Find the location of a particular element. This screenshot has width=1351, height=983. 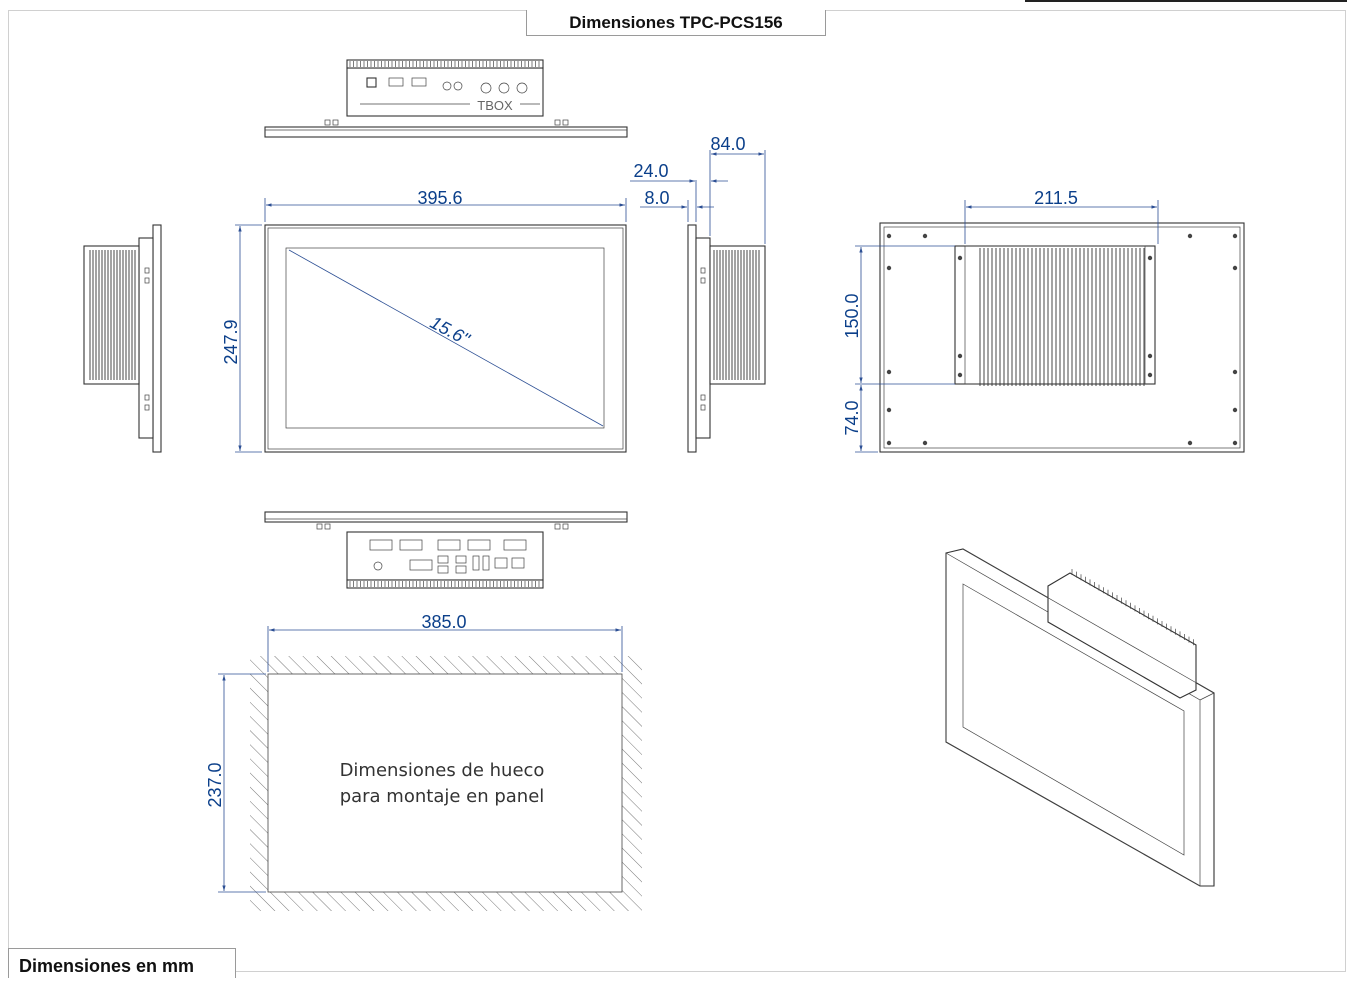

screen-area is located at coordinates (445, 338).